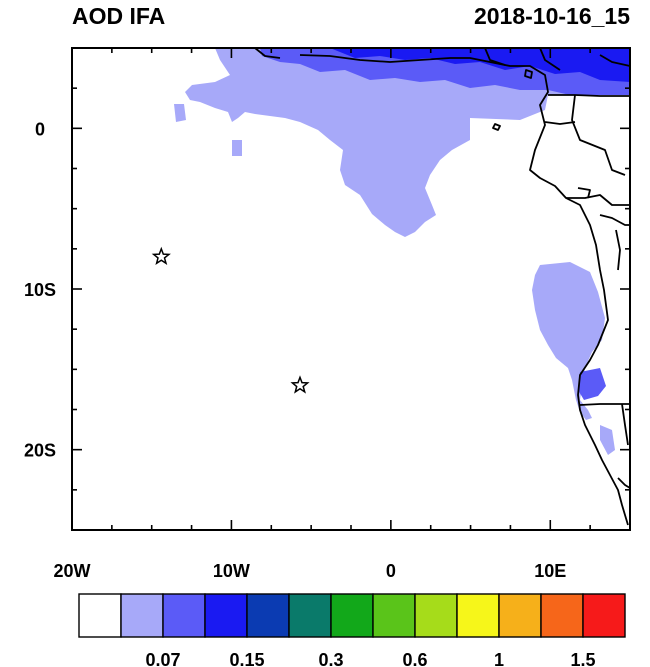  Describe the element at coordinates (40, 129) in the screenshot. I see `lat-tick-label: 0` at that location.